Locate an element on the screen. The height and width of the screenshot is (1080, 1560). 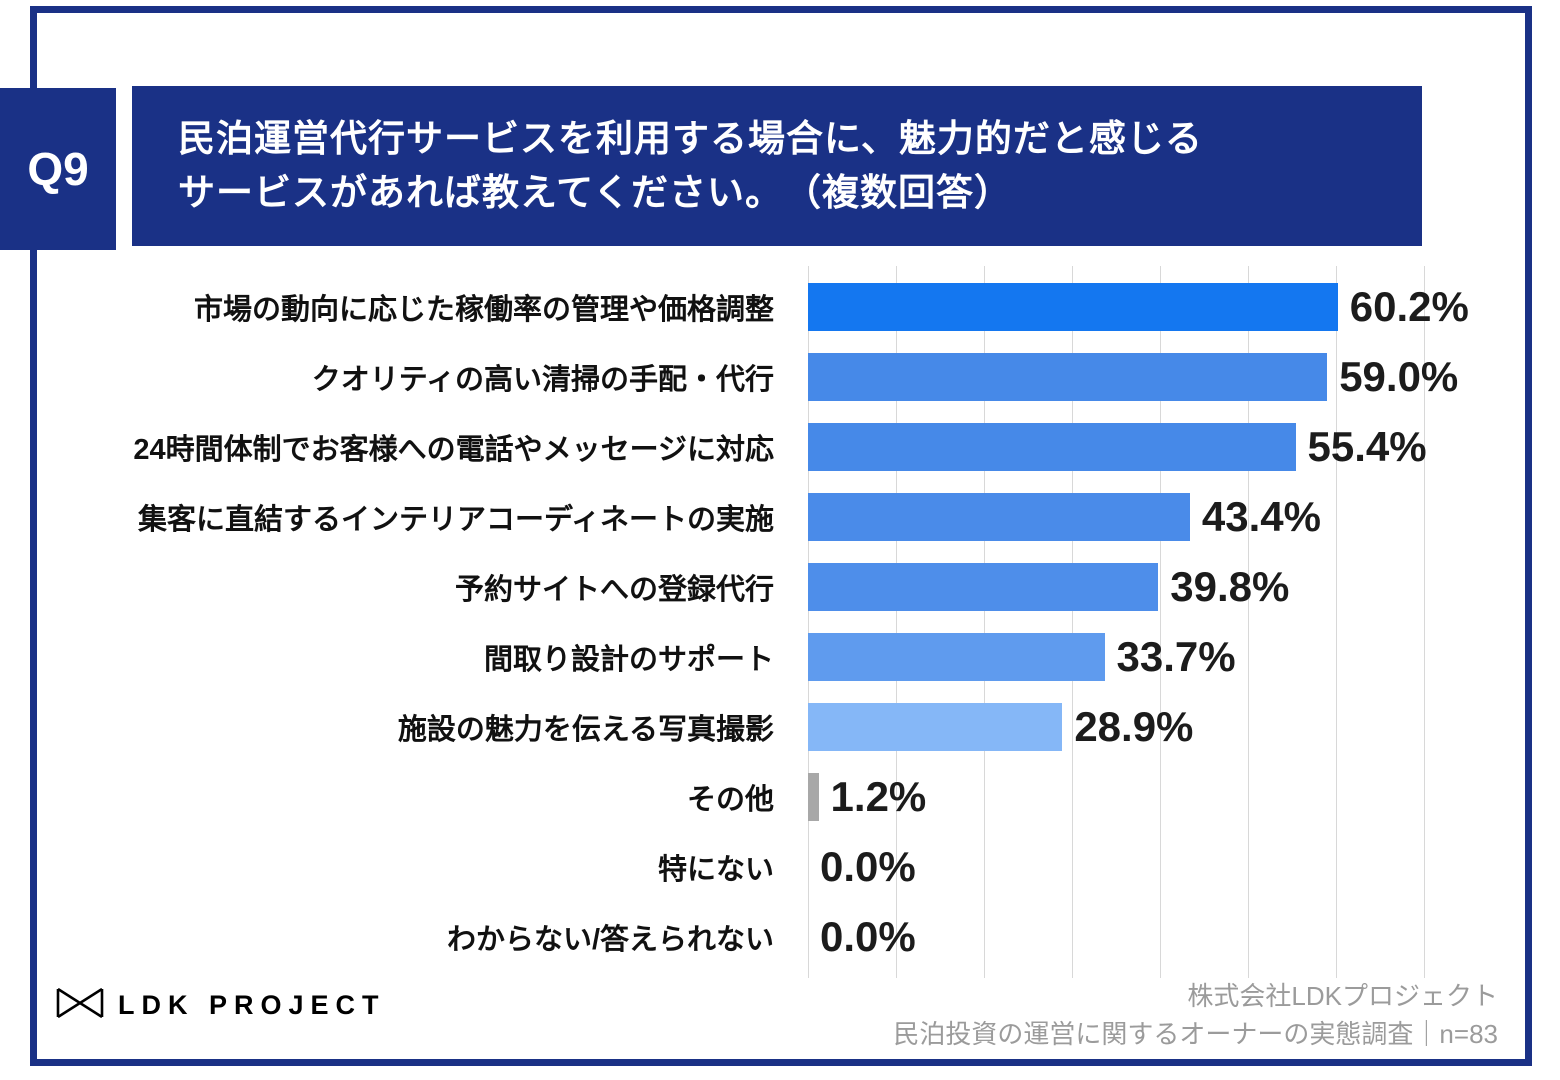
category-label: わからない/答えられない is located at coordinates (610, 940).